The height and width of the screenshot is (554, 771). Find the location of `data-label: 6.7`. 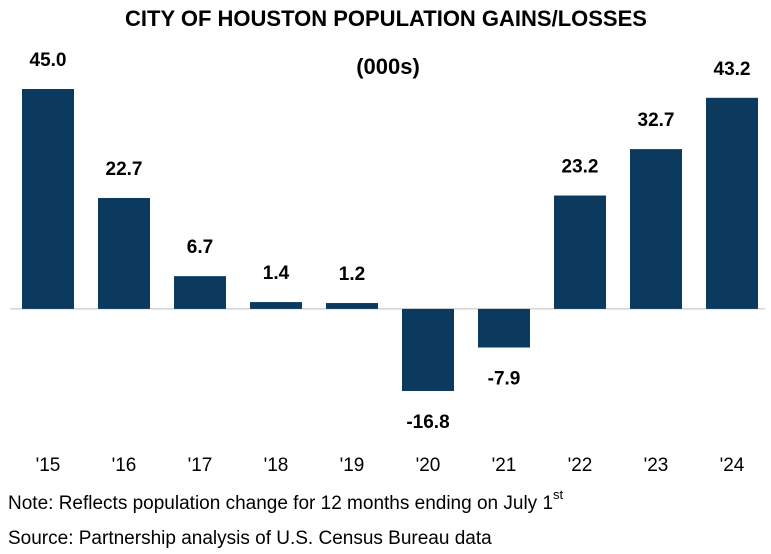

data-label: 6.7 is located at coordinates (200, 247).